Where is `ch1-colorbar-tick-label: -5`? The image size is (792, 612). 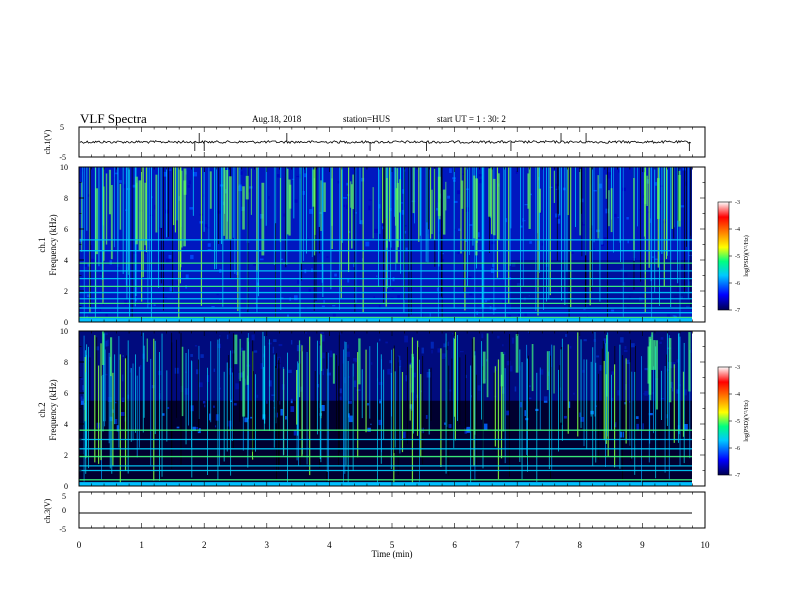
ch1-colorbar-tick-label: -5 is located at coordinates (737, 257).